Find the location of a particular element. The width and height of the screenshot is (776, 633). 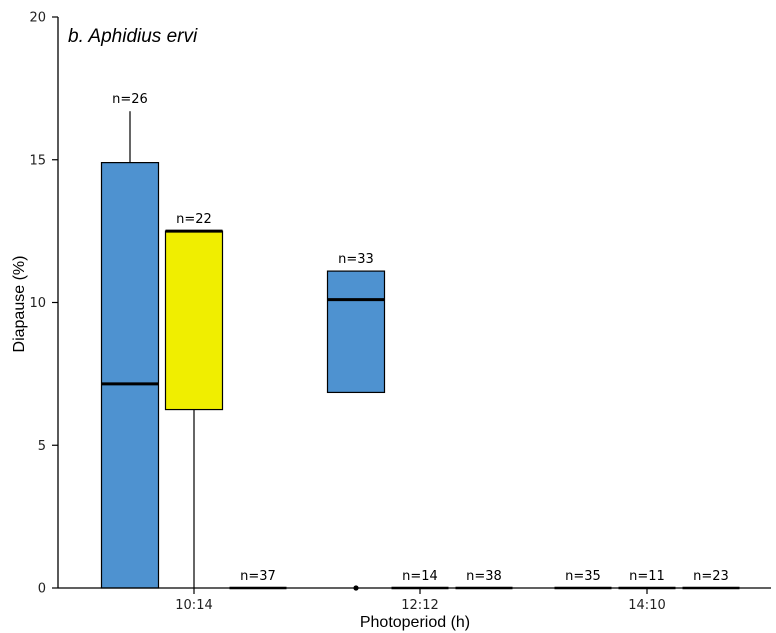

box-14:10-2: n=23 is located at coordinates (711, 579).